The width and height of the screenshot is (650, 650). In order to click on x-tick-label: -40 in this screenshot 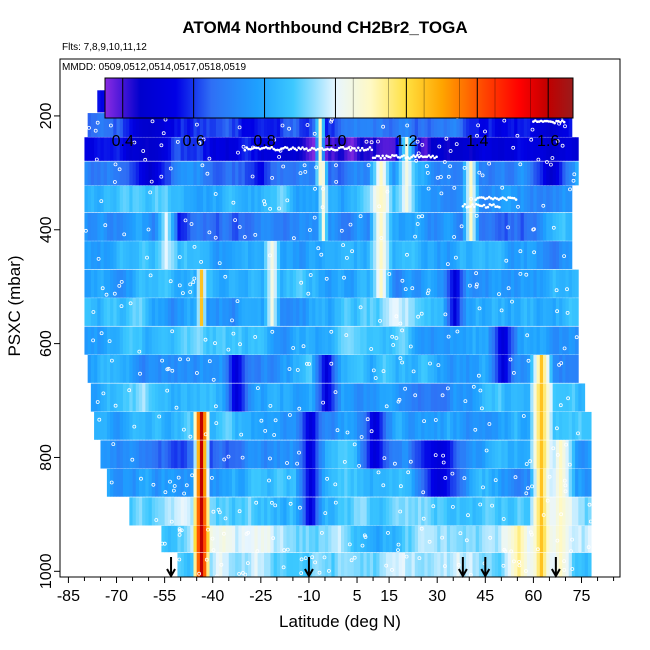, I will do `click(212, 596)`.